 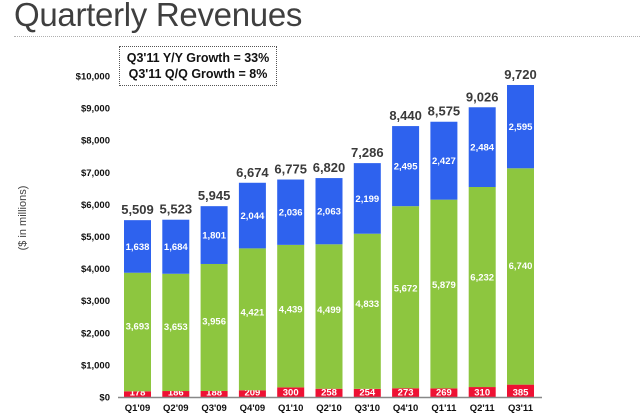 I want to click on x-tick-label: Q4'09, so click(x=253, y=408).